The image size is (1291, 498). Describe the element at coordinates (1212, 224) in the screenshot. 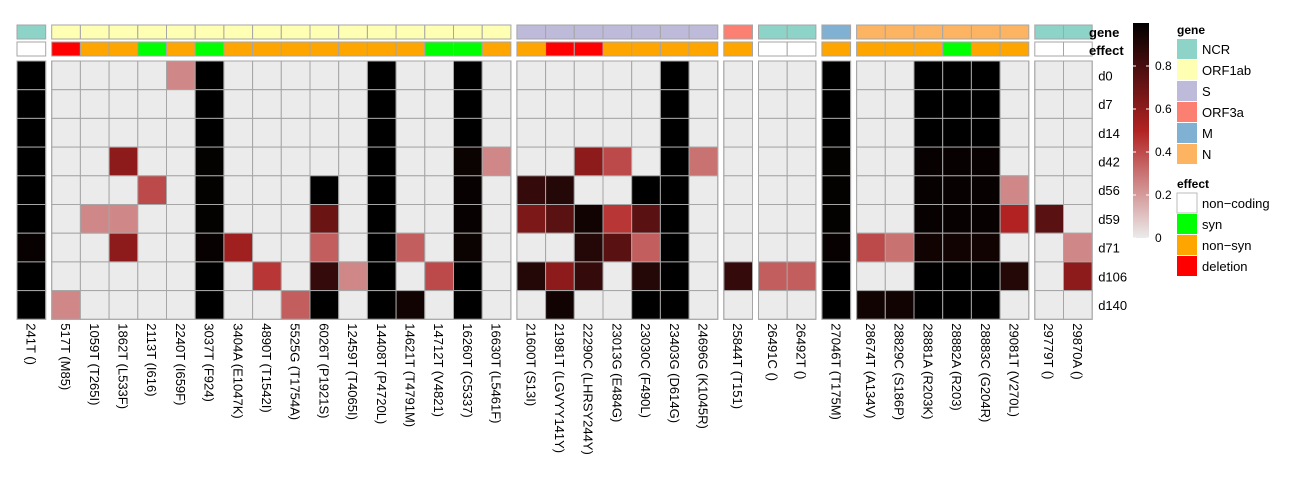

I see `effect-legend-label-syn: syn` at that location.